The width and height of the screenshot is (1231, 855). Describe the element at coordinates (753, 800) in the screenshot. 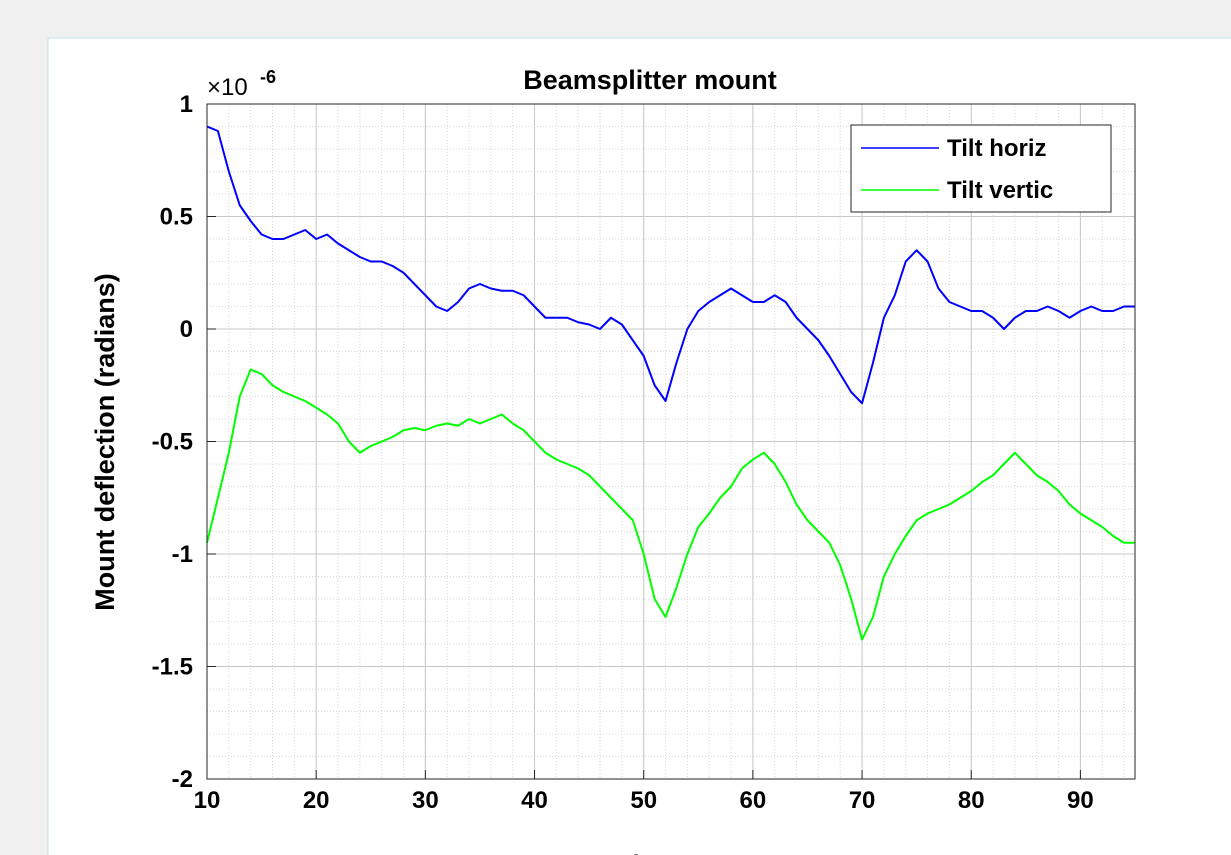

I see `x-tick-label: 60` at that location.